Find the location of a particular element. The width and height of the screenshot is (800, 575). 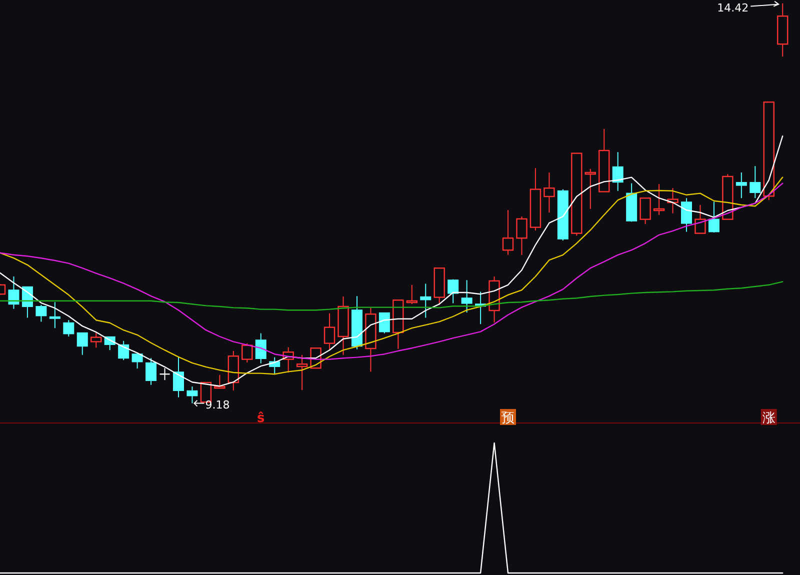

annotation: 预 is located at coordinates (508, 417).